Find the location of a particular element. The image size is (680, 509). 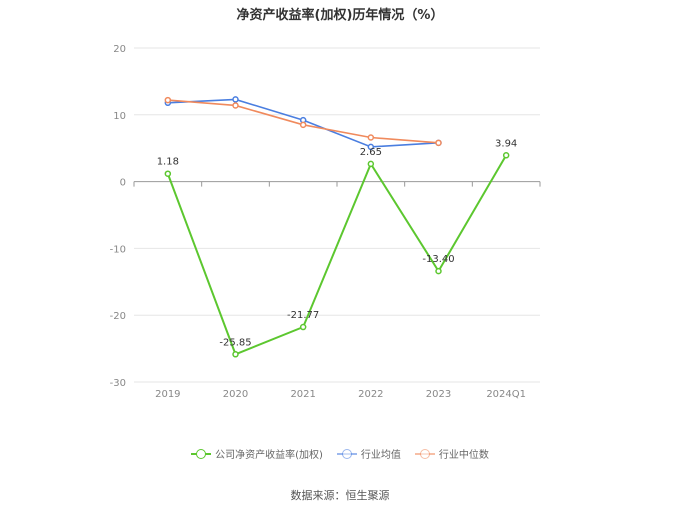

x-tick-label: 2021 is located at coordinates (302, 394).